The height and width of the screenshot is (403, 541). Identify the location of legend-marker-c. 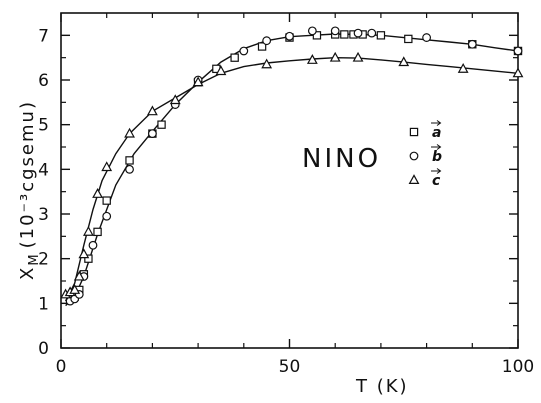
(414, 179).